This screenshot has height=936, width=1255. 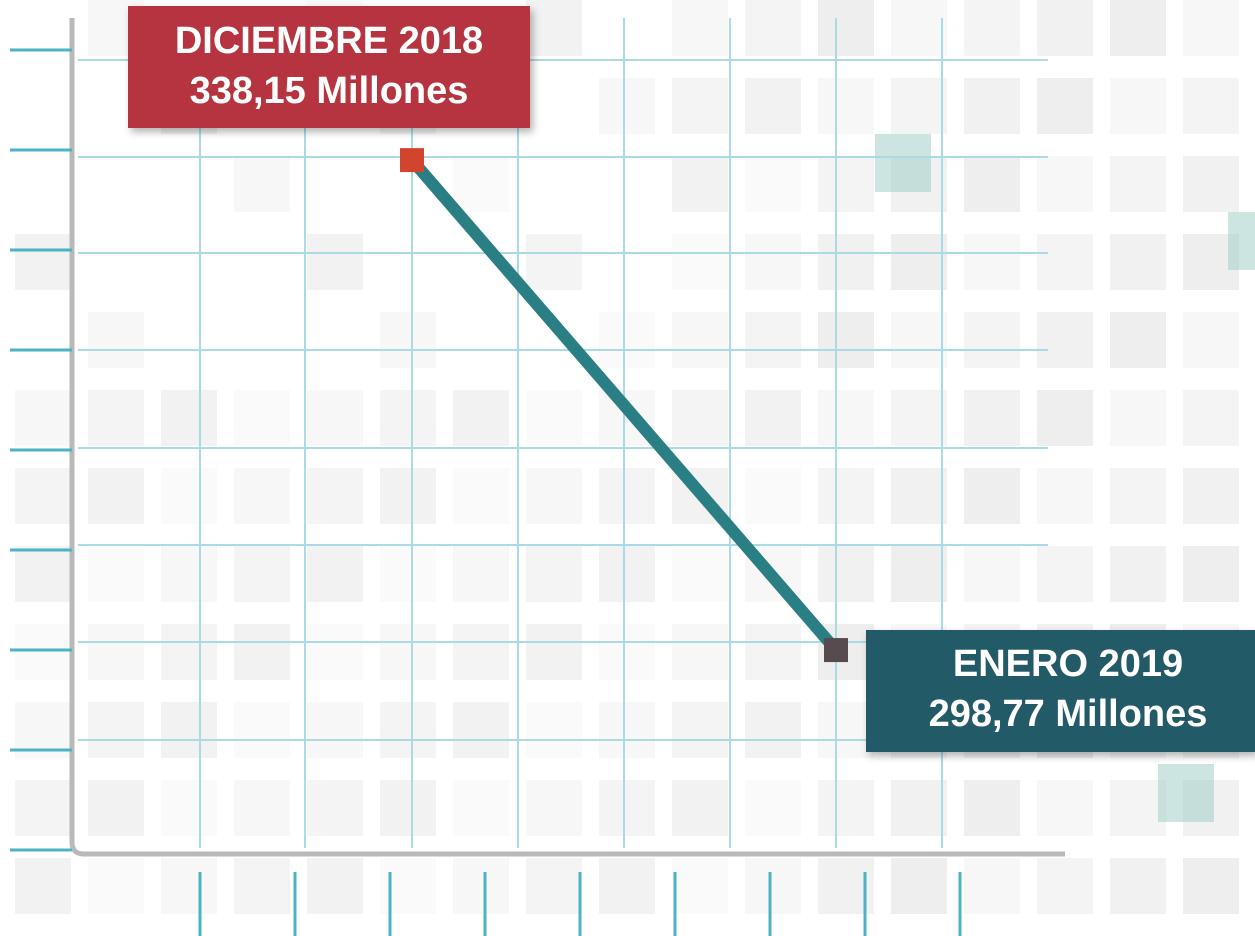 I want to click on label-category: DICIEMBRE 2018, so click(x=329, y=41).